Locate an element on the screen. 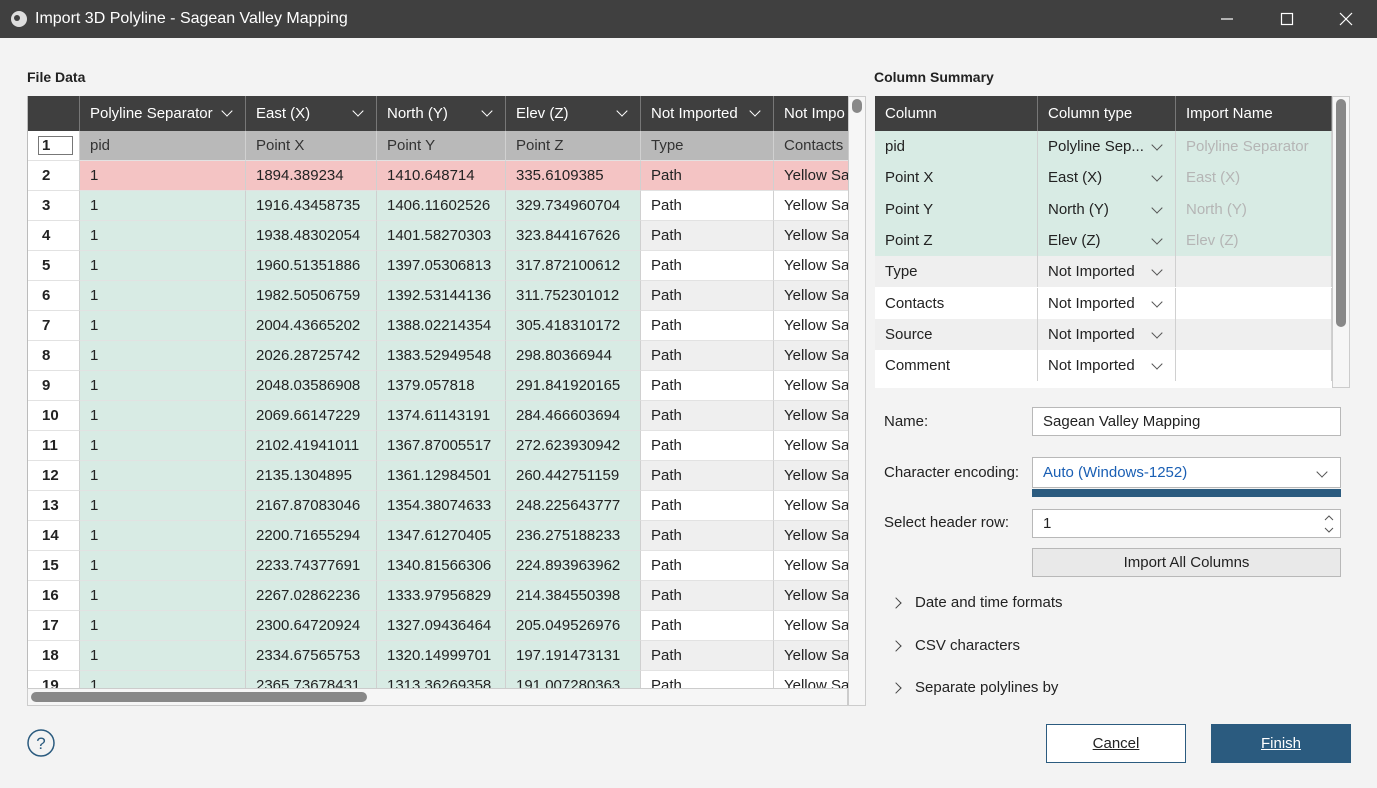 This screenshot has height=788, width=1377. summary-cell: Contacts is located at coordinates (956, 303).